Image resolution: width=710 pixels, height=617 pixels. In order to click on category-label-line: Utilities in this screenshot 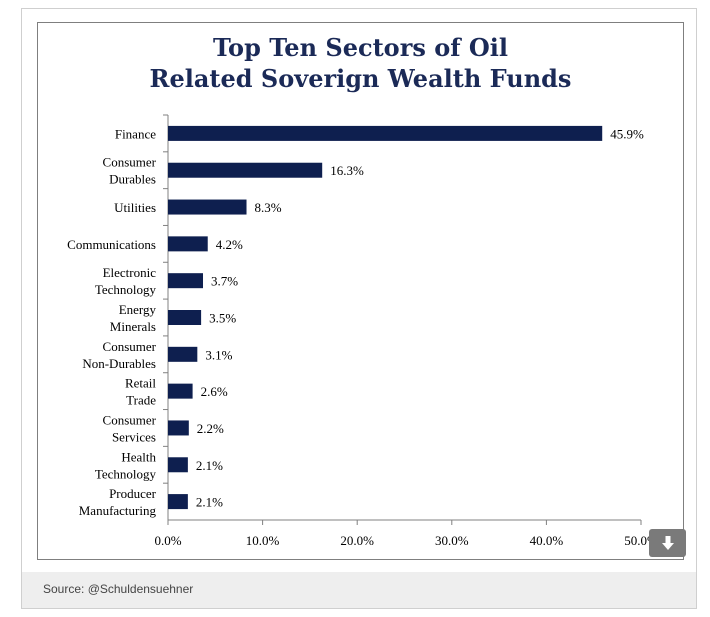, I will do `click(135, 207)`.